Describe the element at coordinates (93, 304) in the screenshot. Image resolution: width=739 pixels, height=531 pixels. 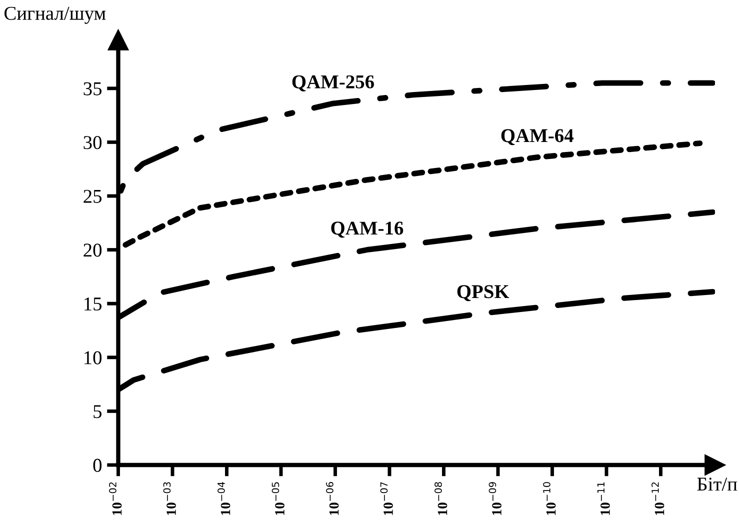
I see `y-tick-label: 15` at that location.